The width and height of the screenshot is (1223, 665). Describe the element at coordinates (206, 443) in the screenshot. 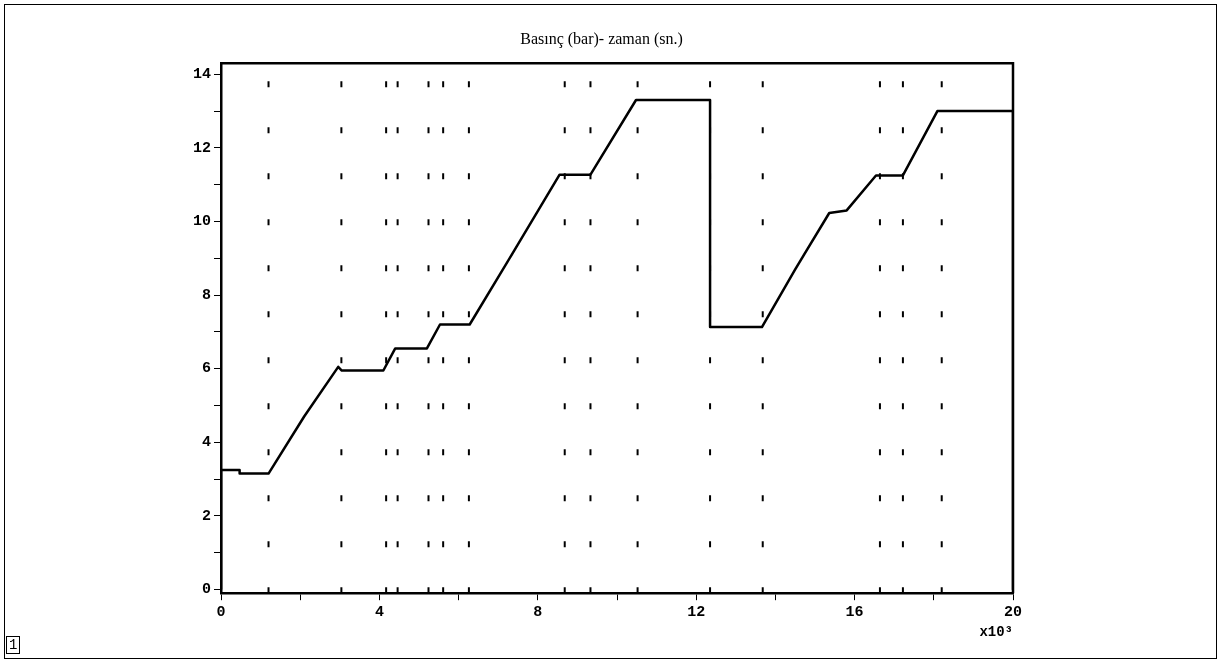

I see `y-tick-label: 4` at that location.